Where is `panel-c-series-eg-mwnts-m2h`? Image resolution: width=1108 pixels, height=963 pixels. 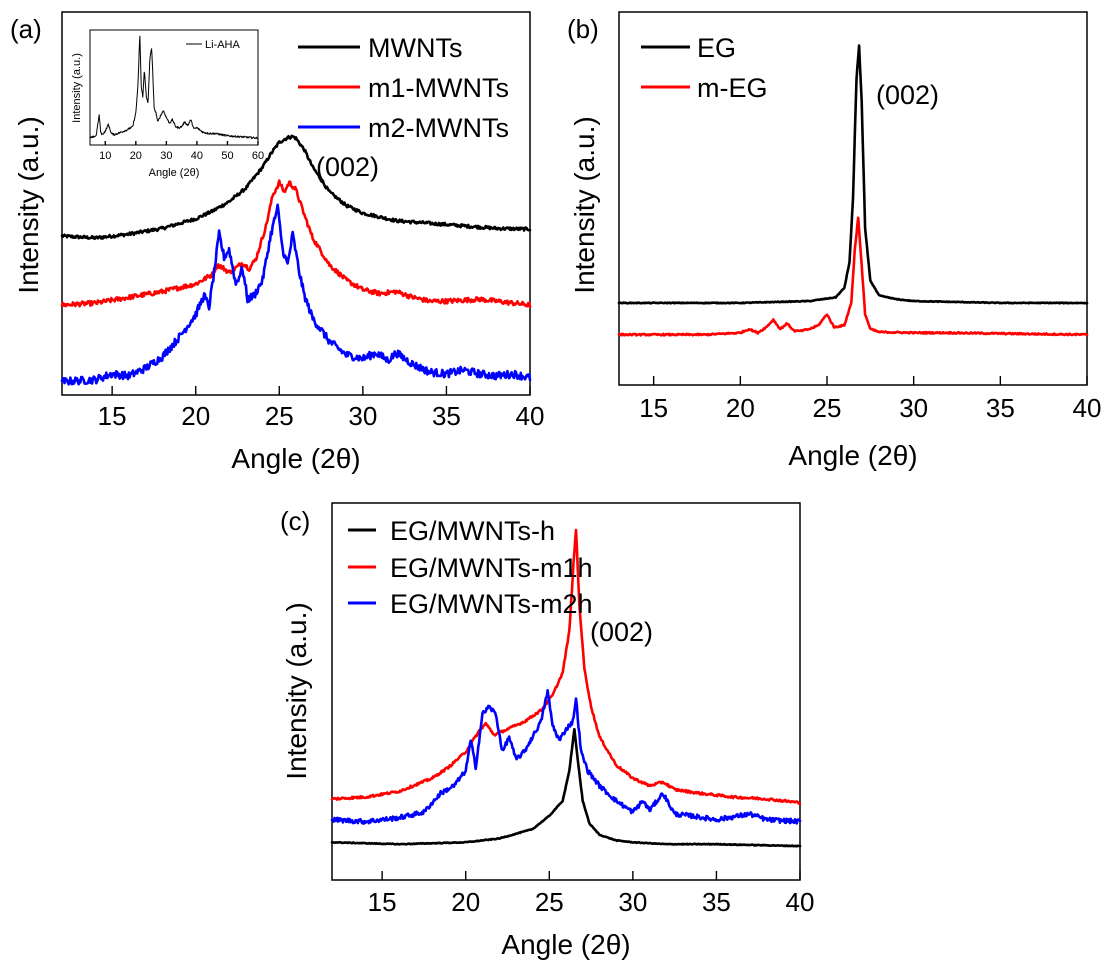 panel-c-series-eg-mwnts-m2h is located at coordinates (566, 757).